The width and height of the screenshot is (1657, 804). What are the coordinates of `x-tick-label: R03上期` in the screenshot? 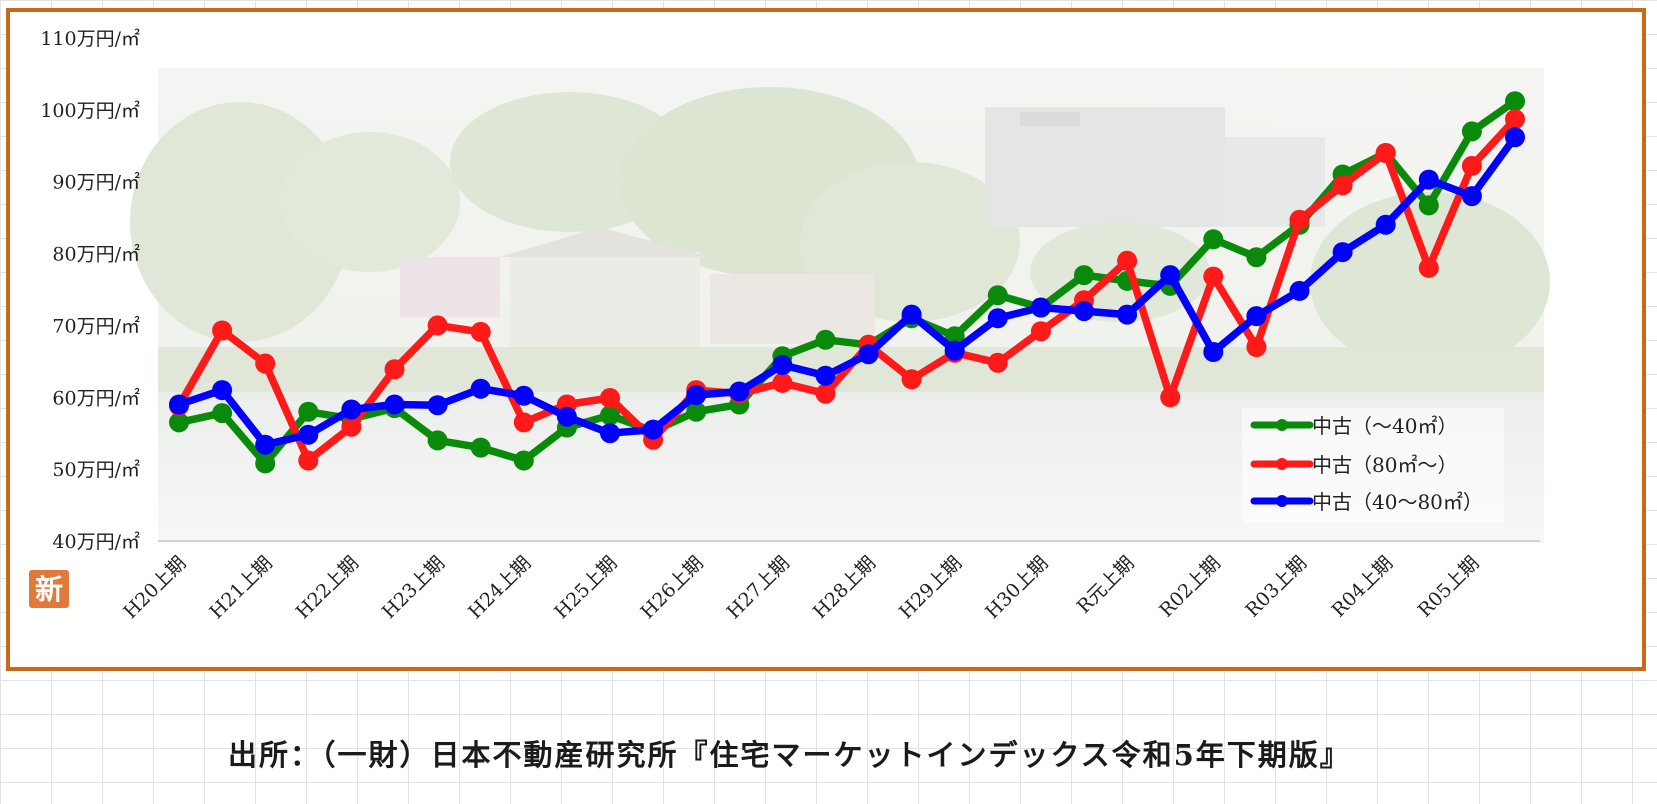 It's located at (1276, 587).